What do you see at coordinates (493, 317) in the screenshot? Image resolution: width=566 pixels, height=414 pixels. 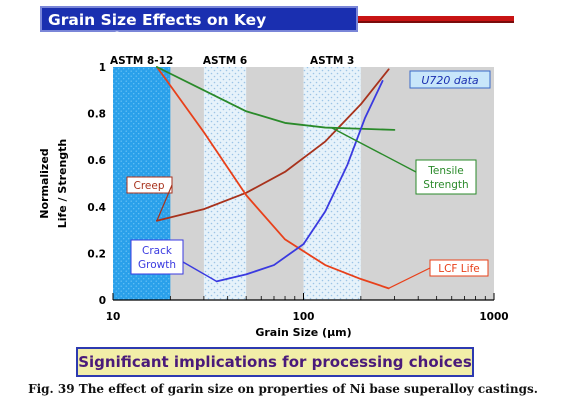 I see `x-tick-label: 1000` at bounding box center [493, 317].